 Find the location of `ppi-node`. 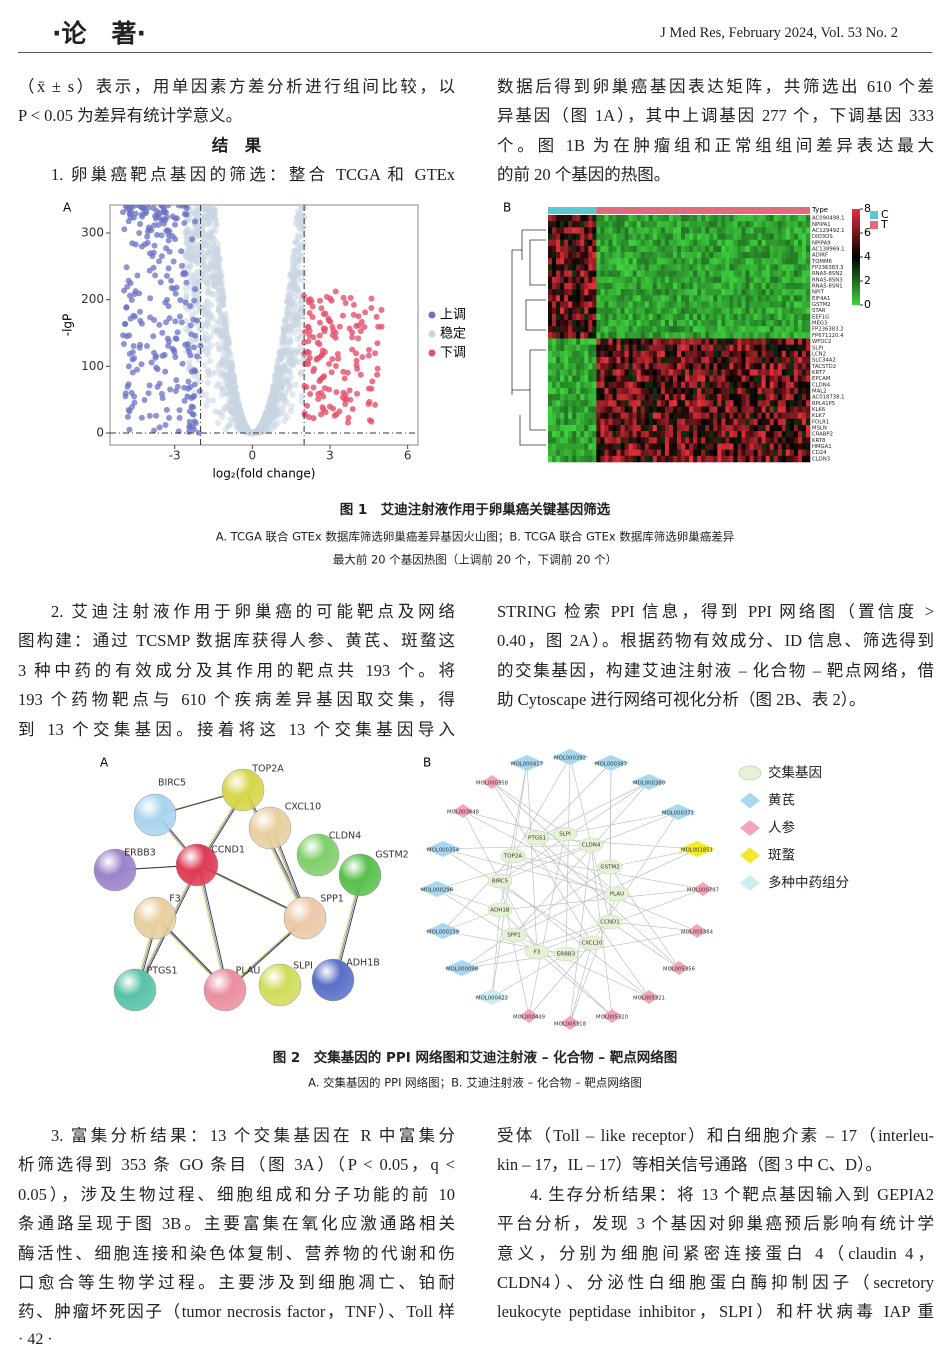

ppi-node is located at coordinates (155, 815).